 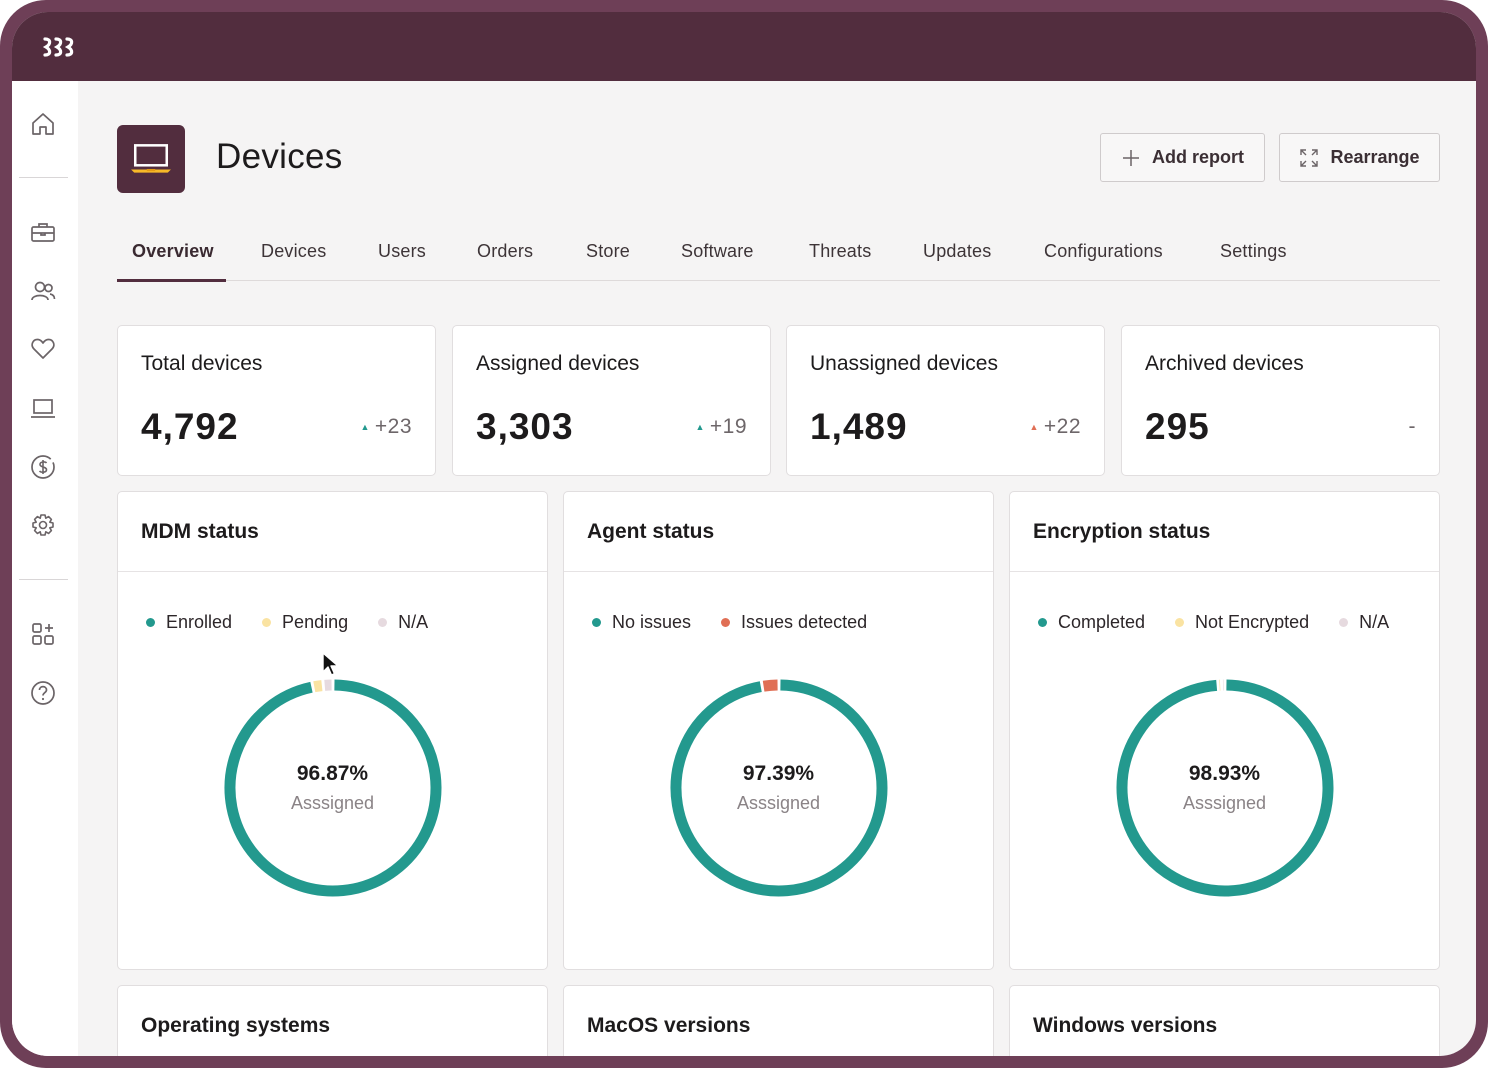 I want to click on legend-item-no-issues: No issues, so click(x=641, y=622).